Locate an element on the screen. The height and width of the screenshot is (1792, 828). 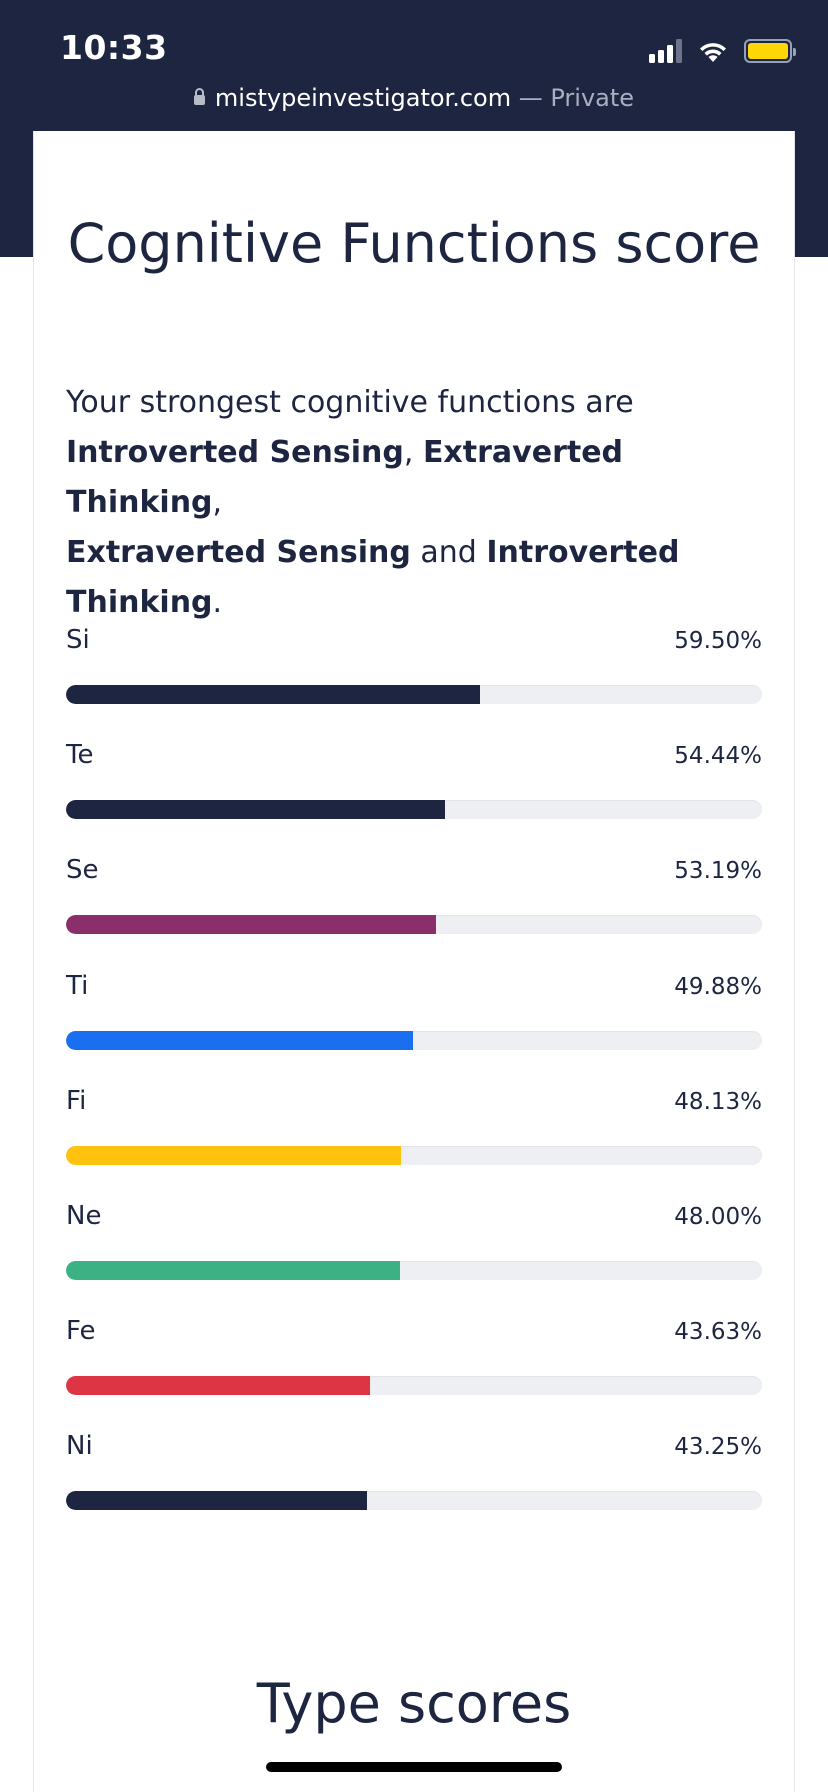
bar-row-ne: Ne 48.00% is located at coordinates (414, 1258).